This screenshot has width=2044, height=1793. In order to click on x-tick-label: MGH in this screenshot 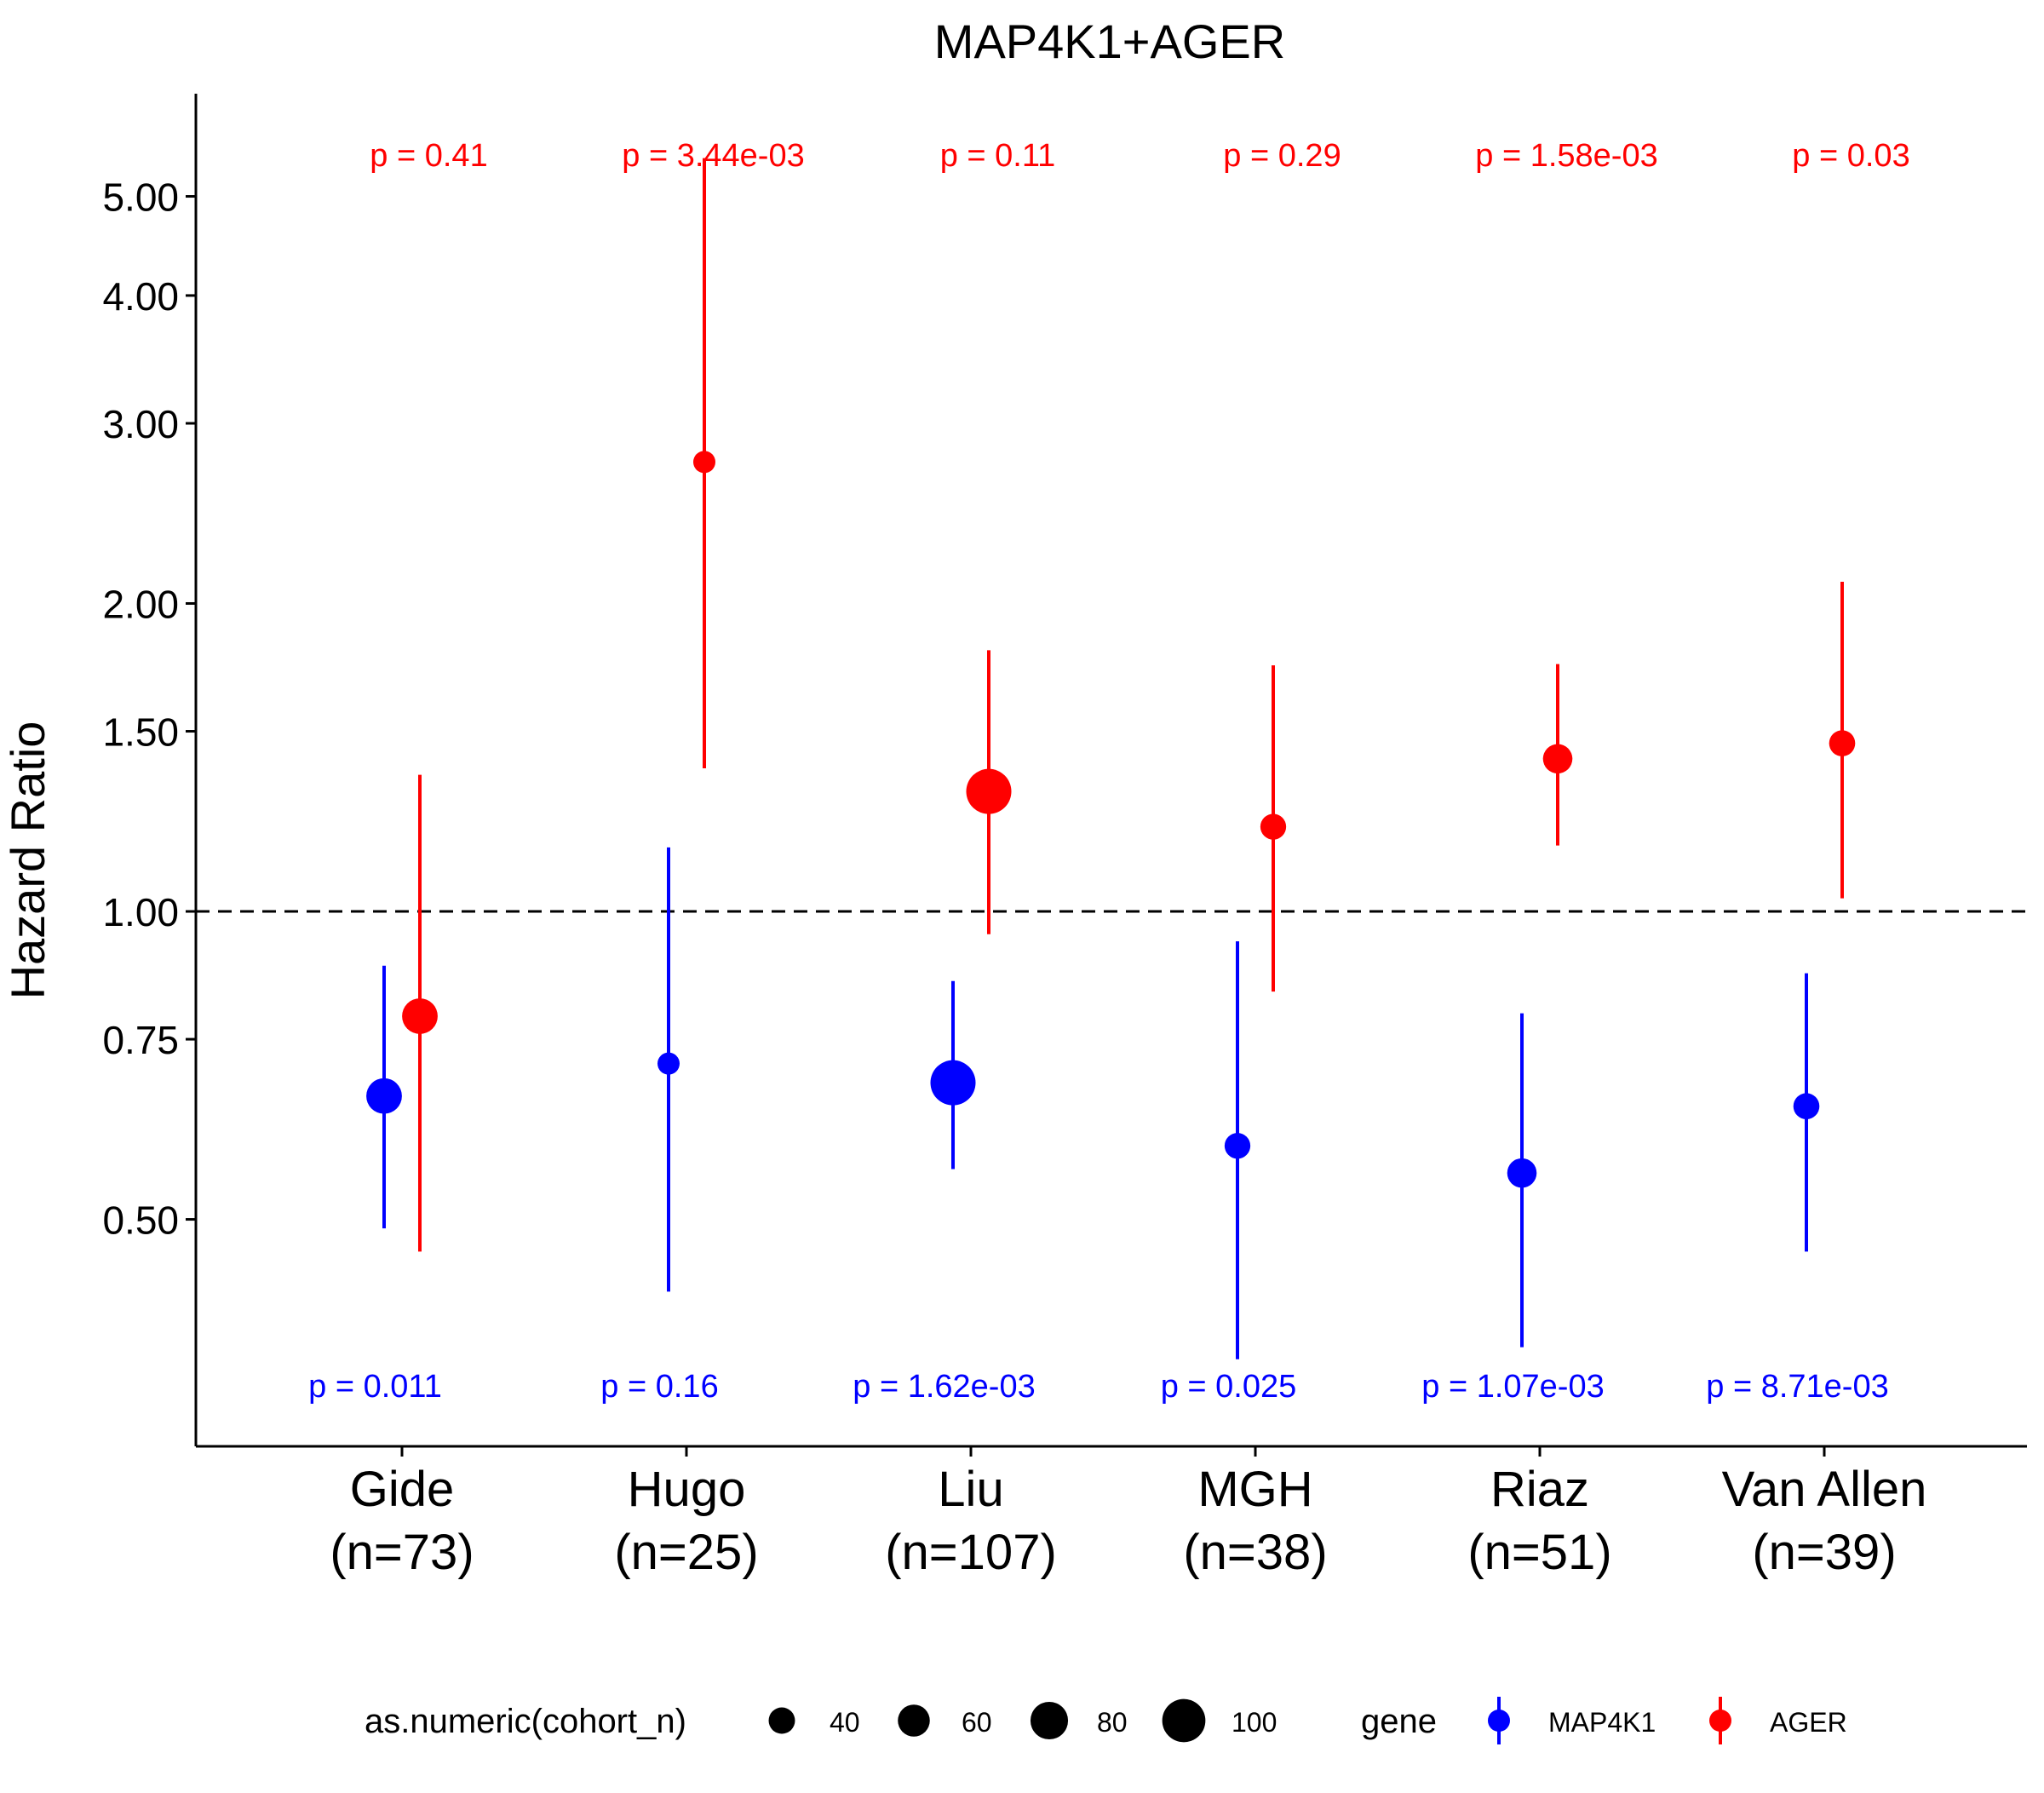, I will do `click(1254, 1490)`.